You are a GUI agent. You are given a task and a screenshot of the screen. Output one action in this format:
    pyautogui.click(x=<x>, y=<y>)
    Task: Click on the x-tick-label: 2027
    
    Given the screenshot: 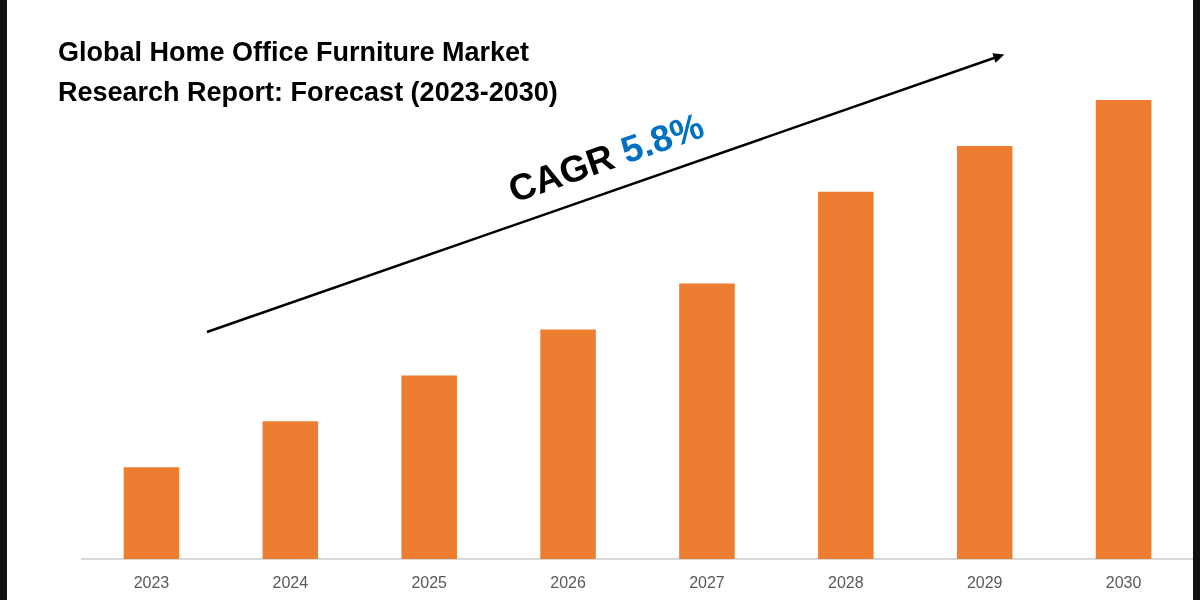 What is the action you would take?
    pyautogui.click(x=707, y=583)
    